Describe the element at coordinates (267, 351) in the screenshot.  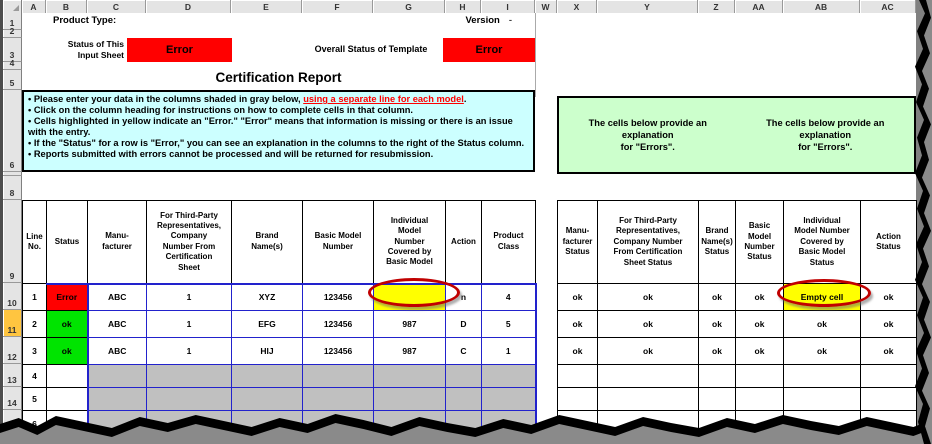
I see `cell-brand-names: HIJ` at that location.